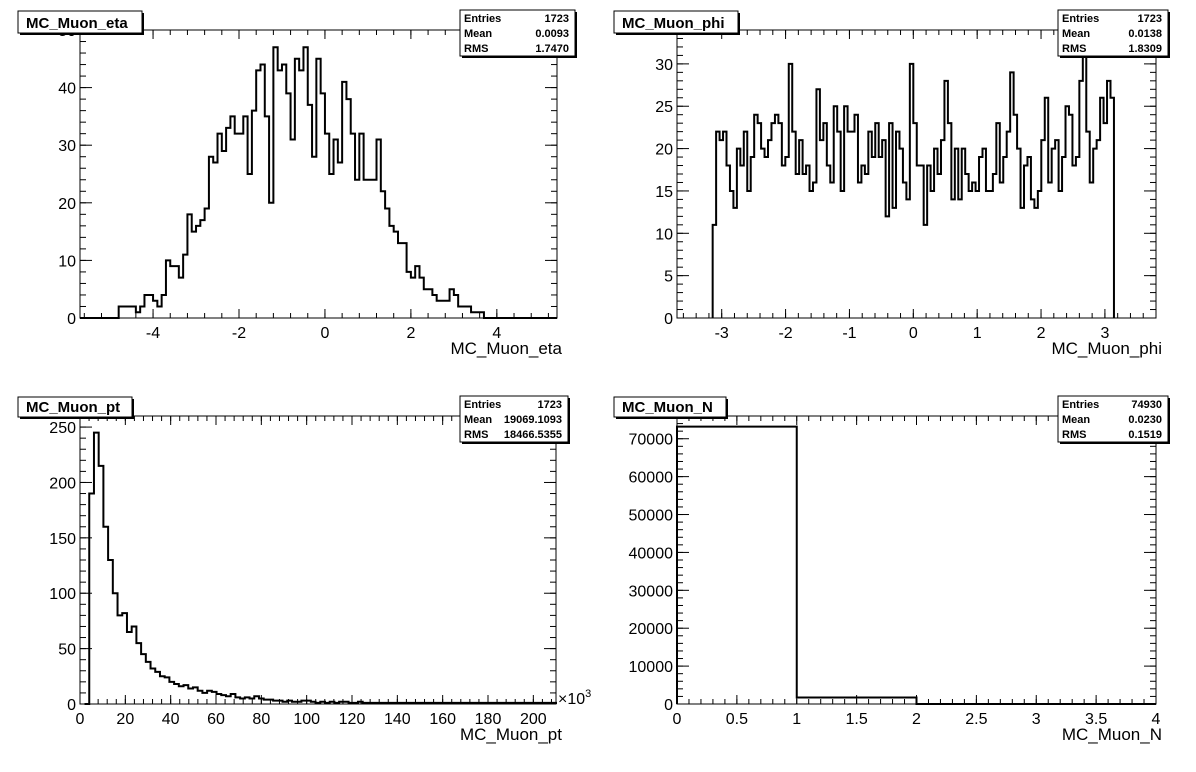 This screenshot has width=1196, height=772. Describe the element at coordinates (664, 65) in the screenshot. I see `y-tick-label: 30` at that location.